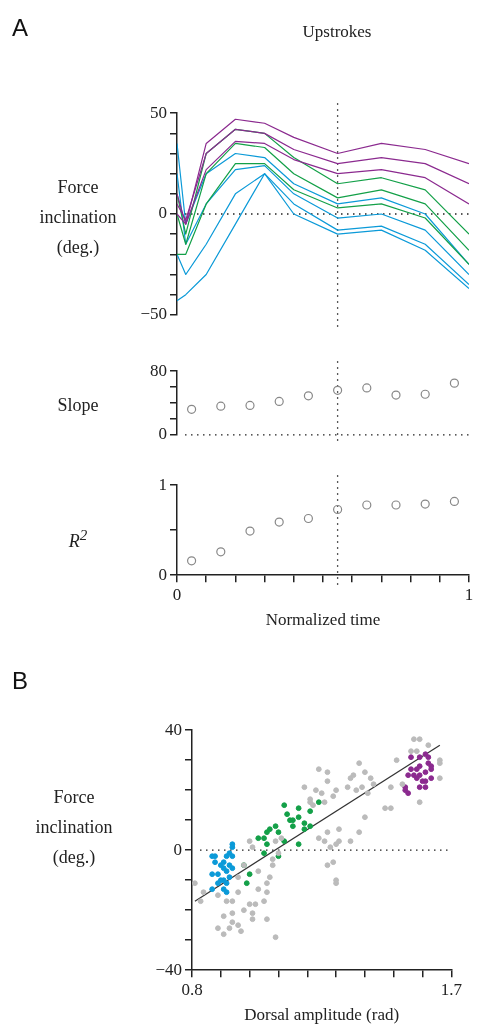  What do you see at coordinates (173, 729) in the screenshot?
I see `y-tick-label: 40` at bounding box center [173, 729].